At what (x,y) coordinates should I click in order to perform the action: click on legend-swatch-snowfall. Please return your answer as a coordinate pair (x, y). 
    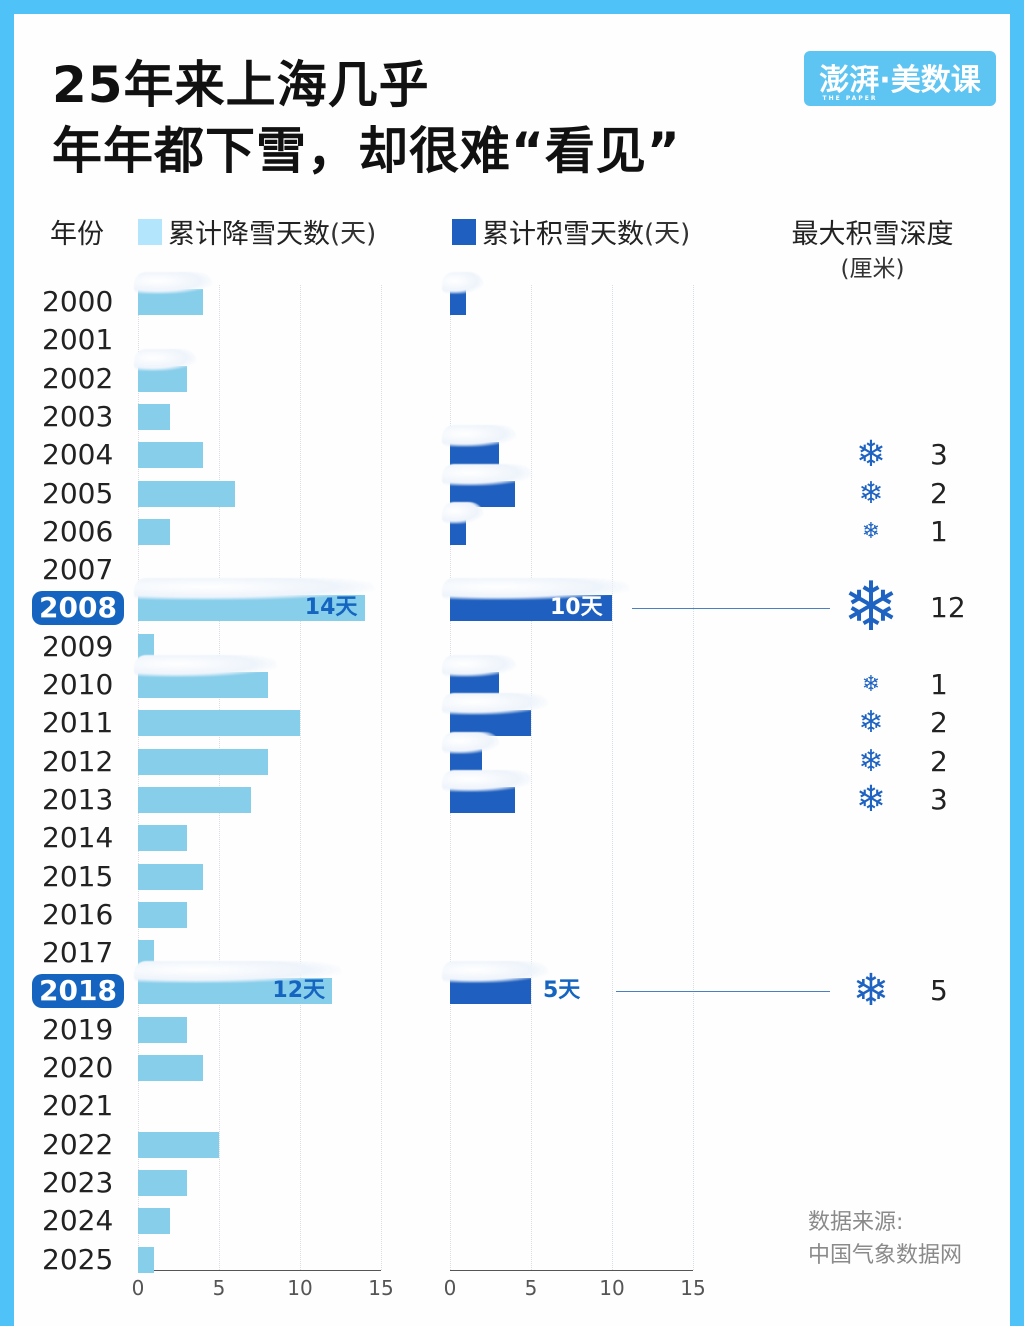
    Looking at the image, I should click on (150, 231).